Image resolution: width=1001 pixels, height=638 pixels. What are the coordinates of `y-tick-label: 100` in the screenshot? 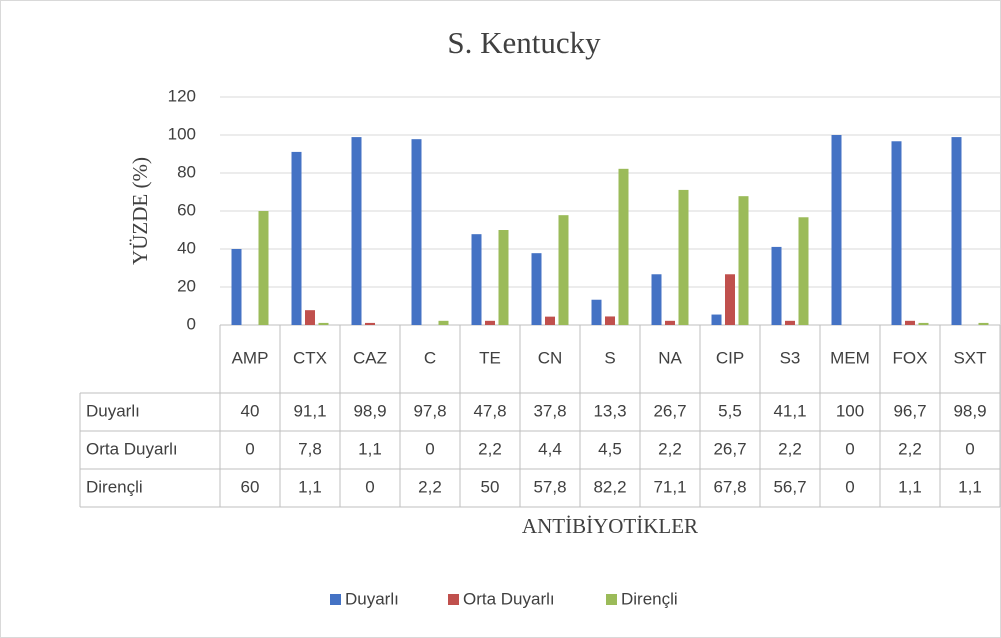 It's located at (182, 133).